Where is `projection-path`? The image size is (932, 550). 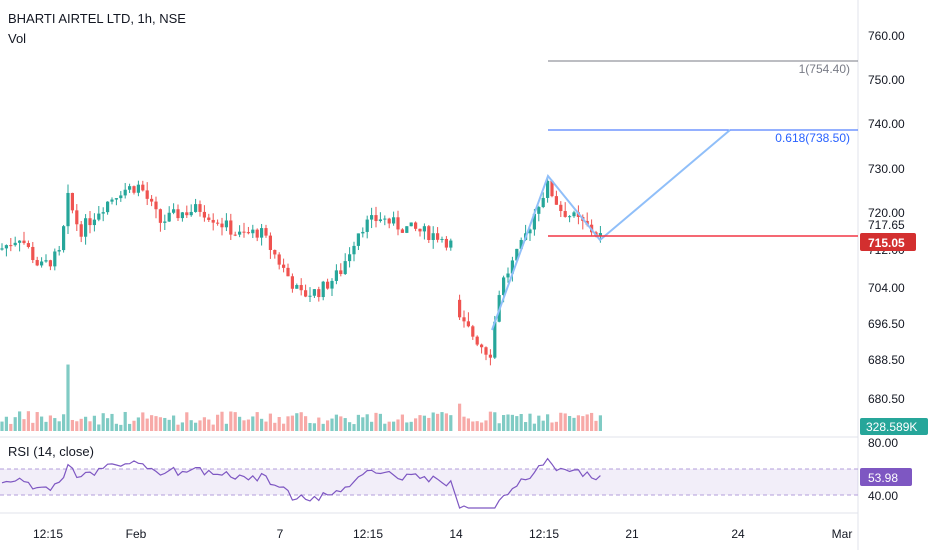
projection-path is located at coordinates (611, 230).